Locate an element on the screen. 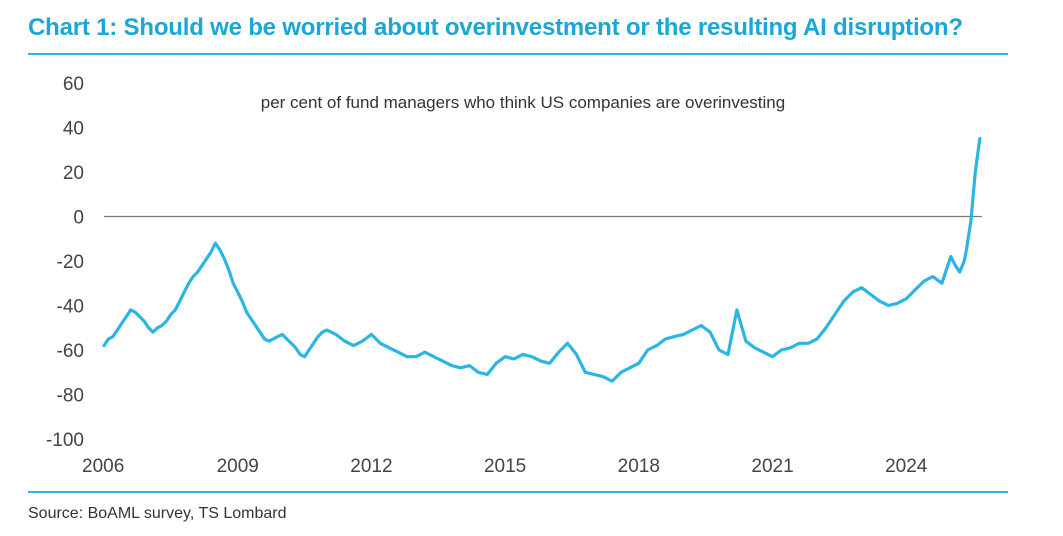  y-tick-label: -40 is located at coordinates (70, 307).